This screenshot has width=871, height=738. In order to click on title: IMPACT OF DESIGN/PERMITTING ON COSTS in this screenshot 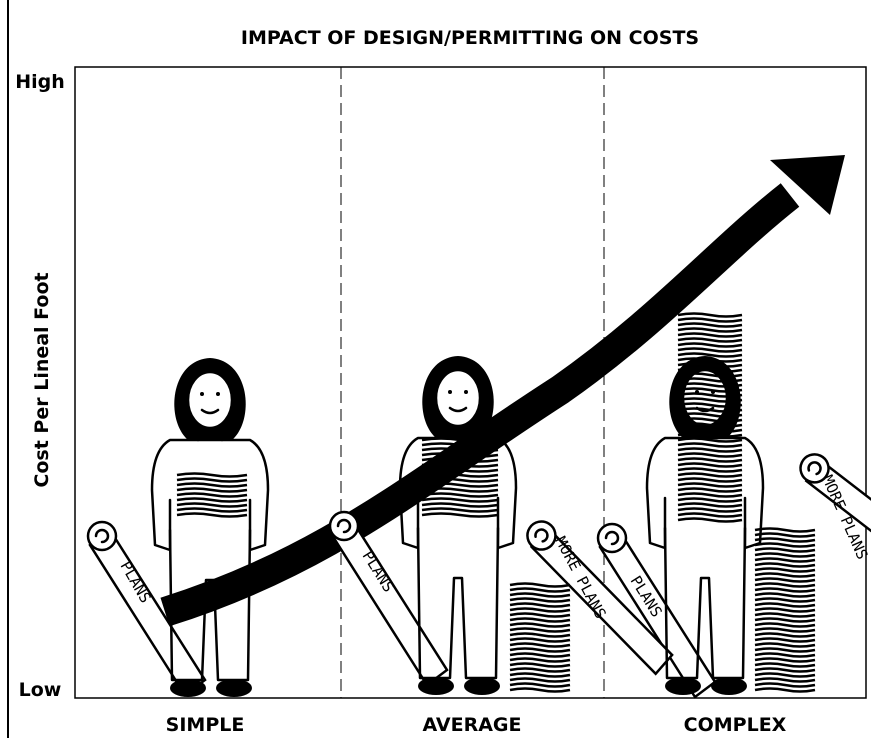, I will do `click(470, 38)`.